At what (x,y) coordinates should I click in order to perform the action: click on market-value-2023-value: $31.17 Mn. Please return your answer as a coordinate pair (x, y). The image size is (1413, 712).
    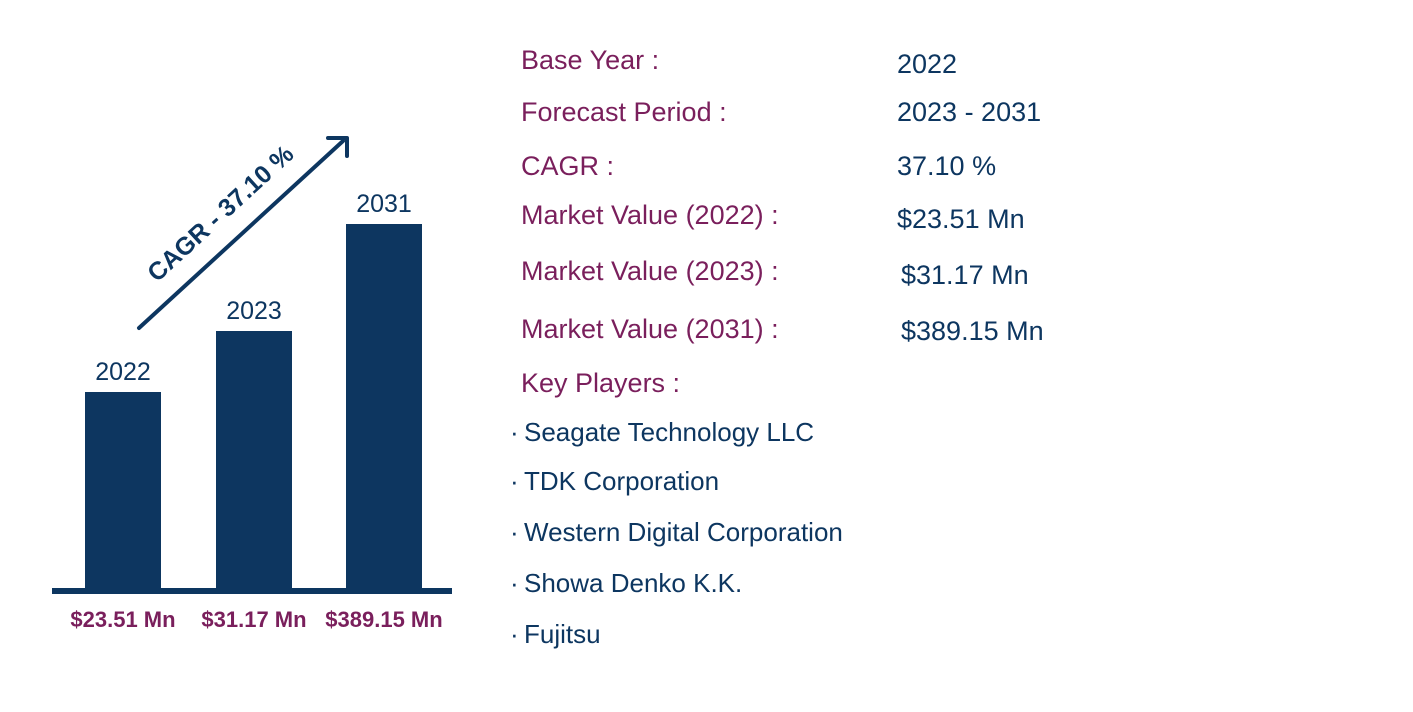
    Looking at the image, I should click on (965, 275).